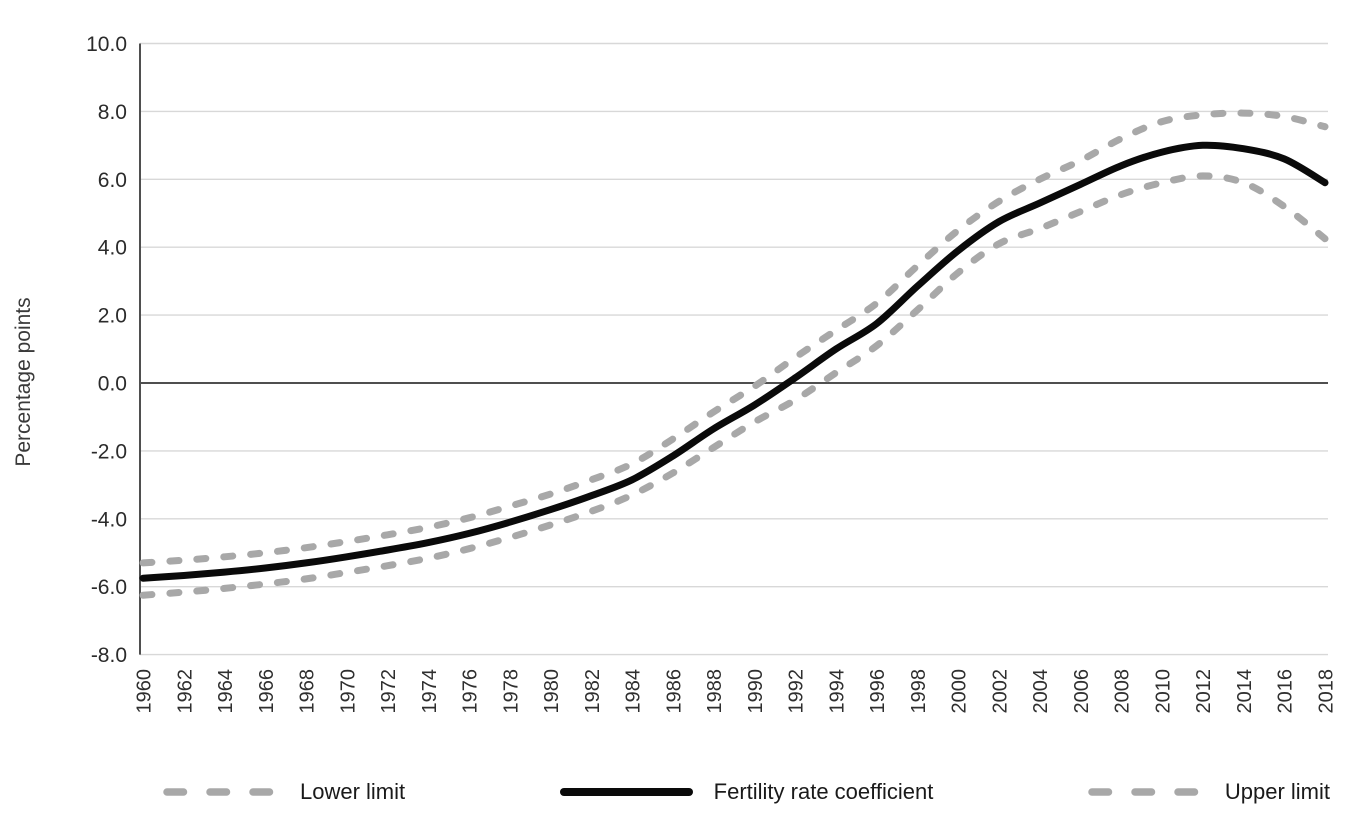  What do you see at coordinates (634, 691) in the screenshot?
I see `x-tick-label: 1984` at bounding box center [634, 691].